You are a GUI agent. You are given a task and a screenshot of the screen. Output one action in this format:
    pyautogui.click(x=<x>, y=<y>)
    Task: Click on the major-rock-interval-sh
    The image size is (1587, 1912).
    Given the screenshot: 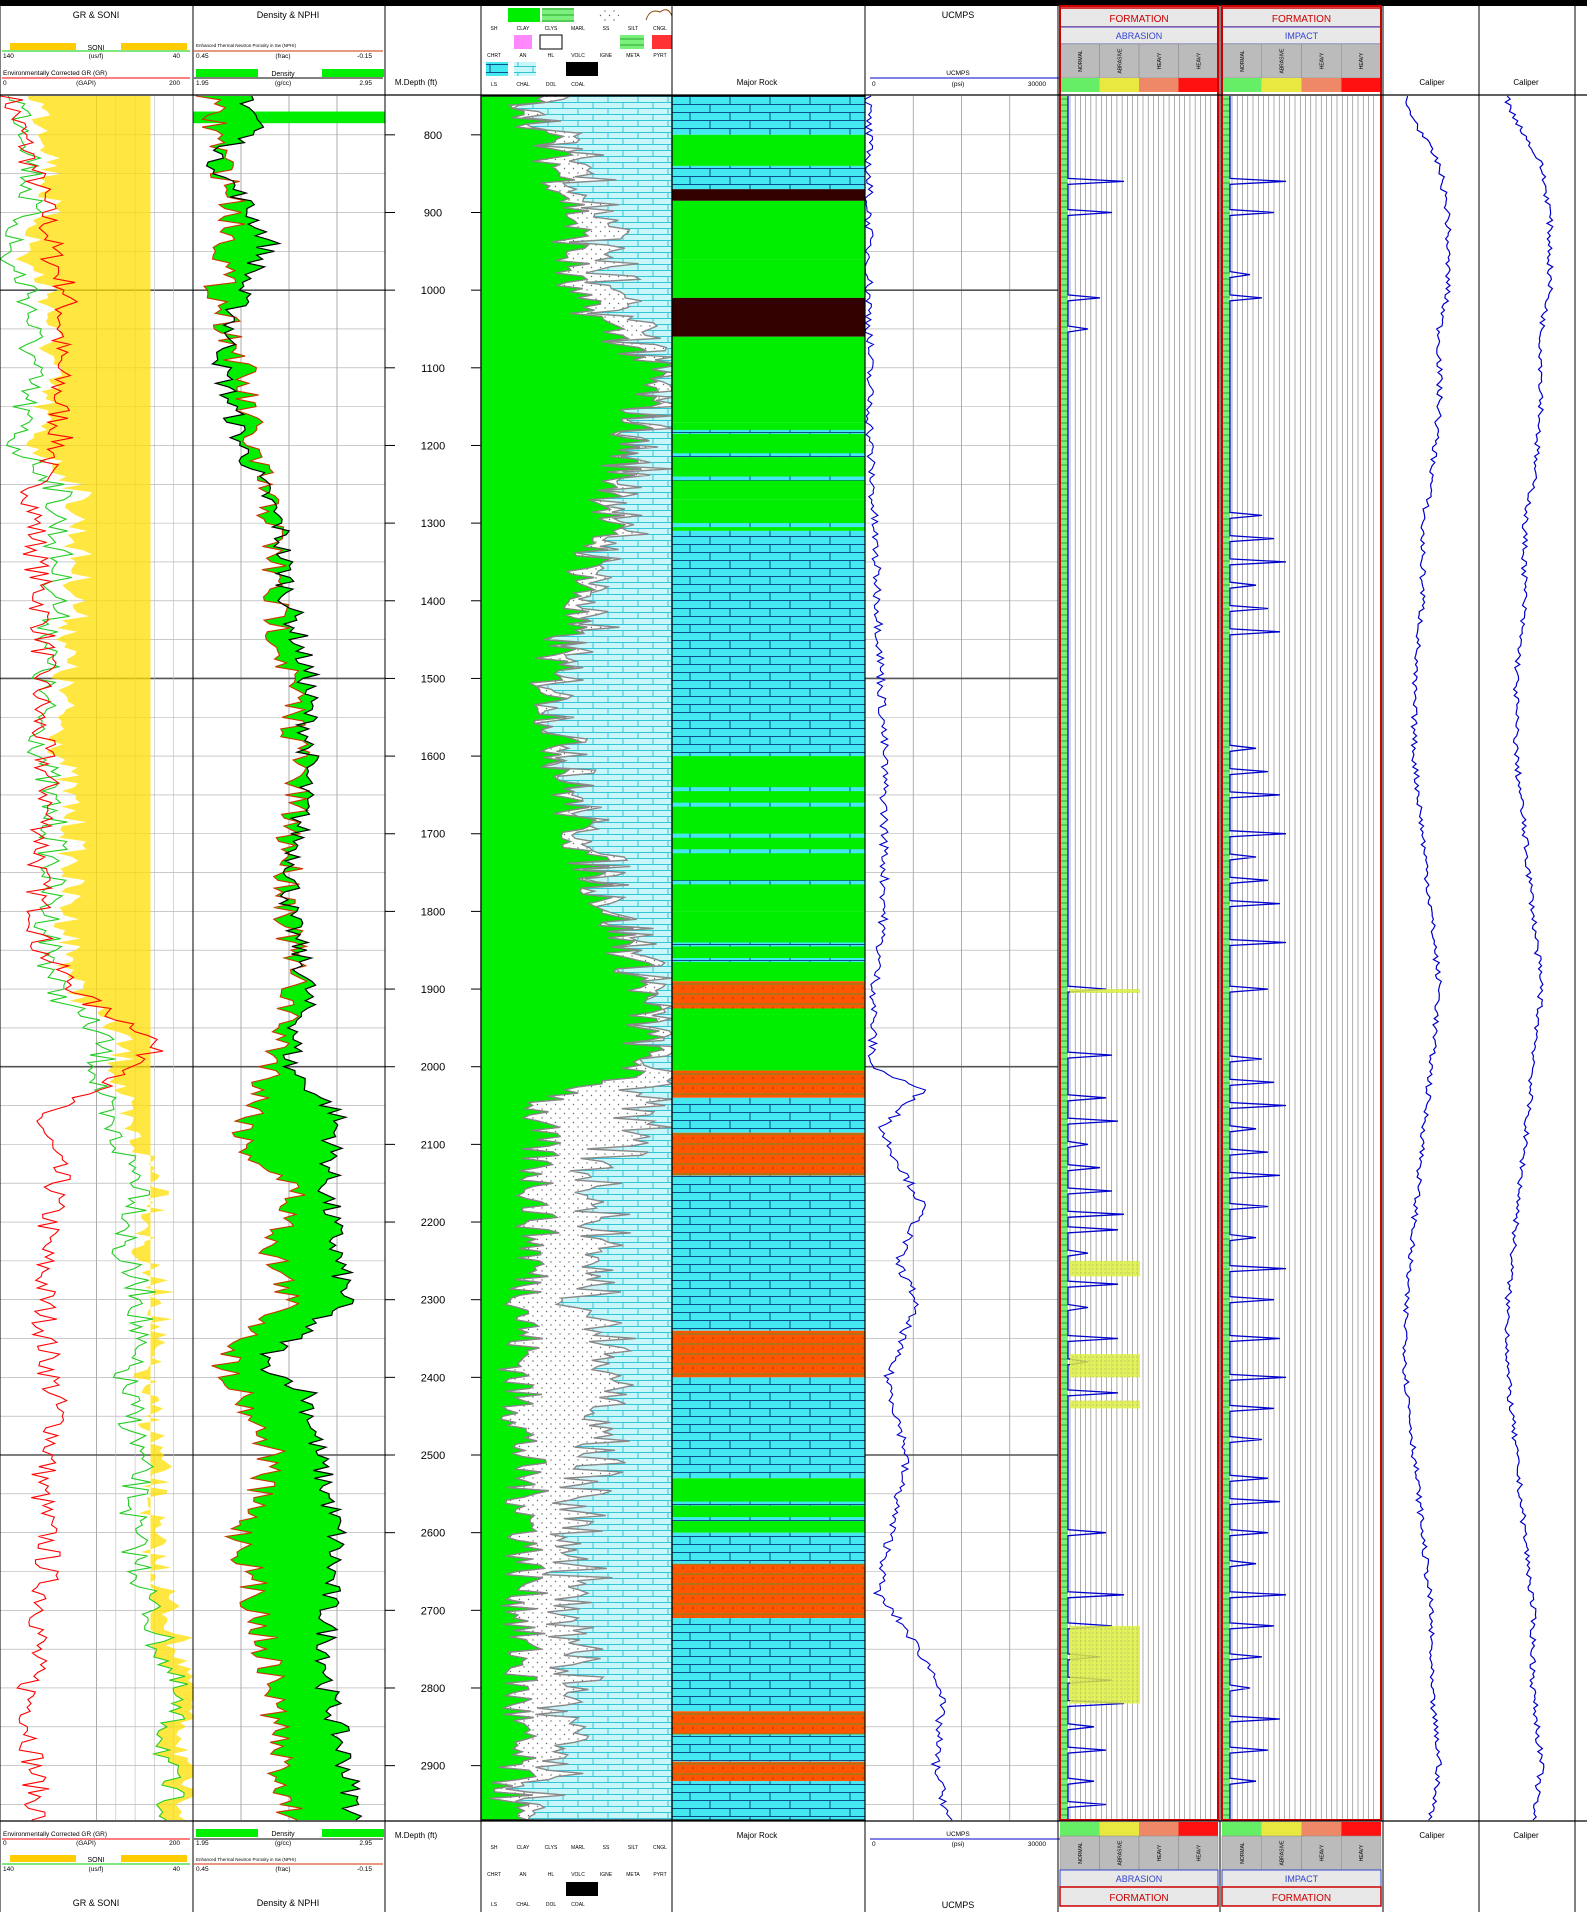 What is the action you would take?
    pyautogui.click(x=768, y=278)
    